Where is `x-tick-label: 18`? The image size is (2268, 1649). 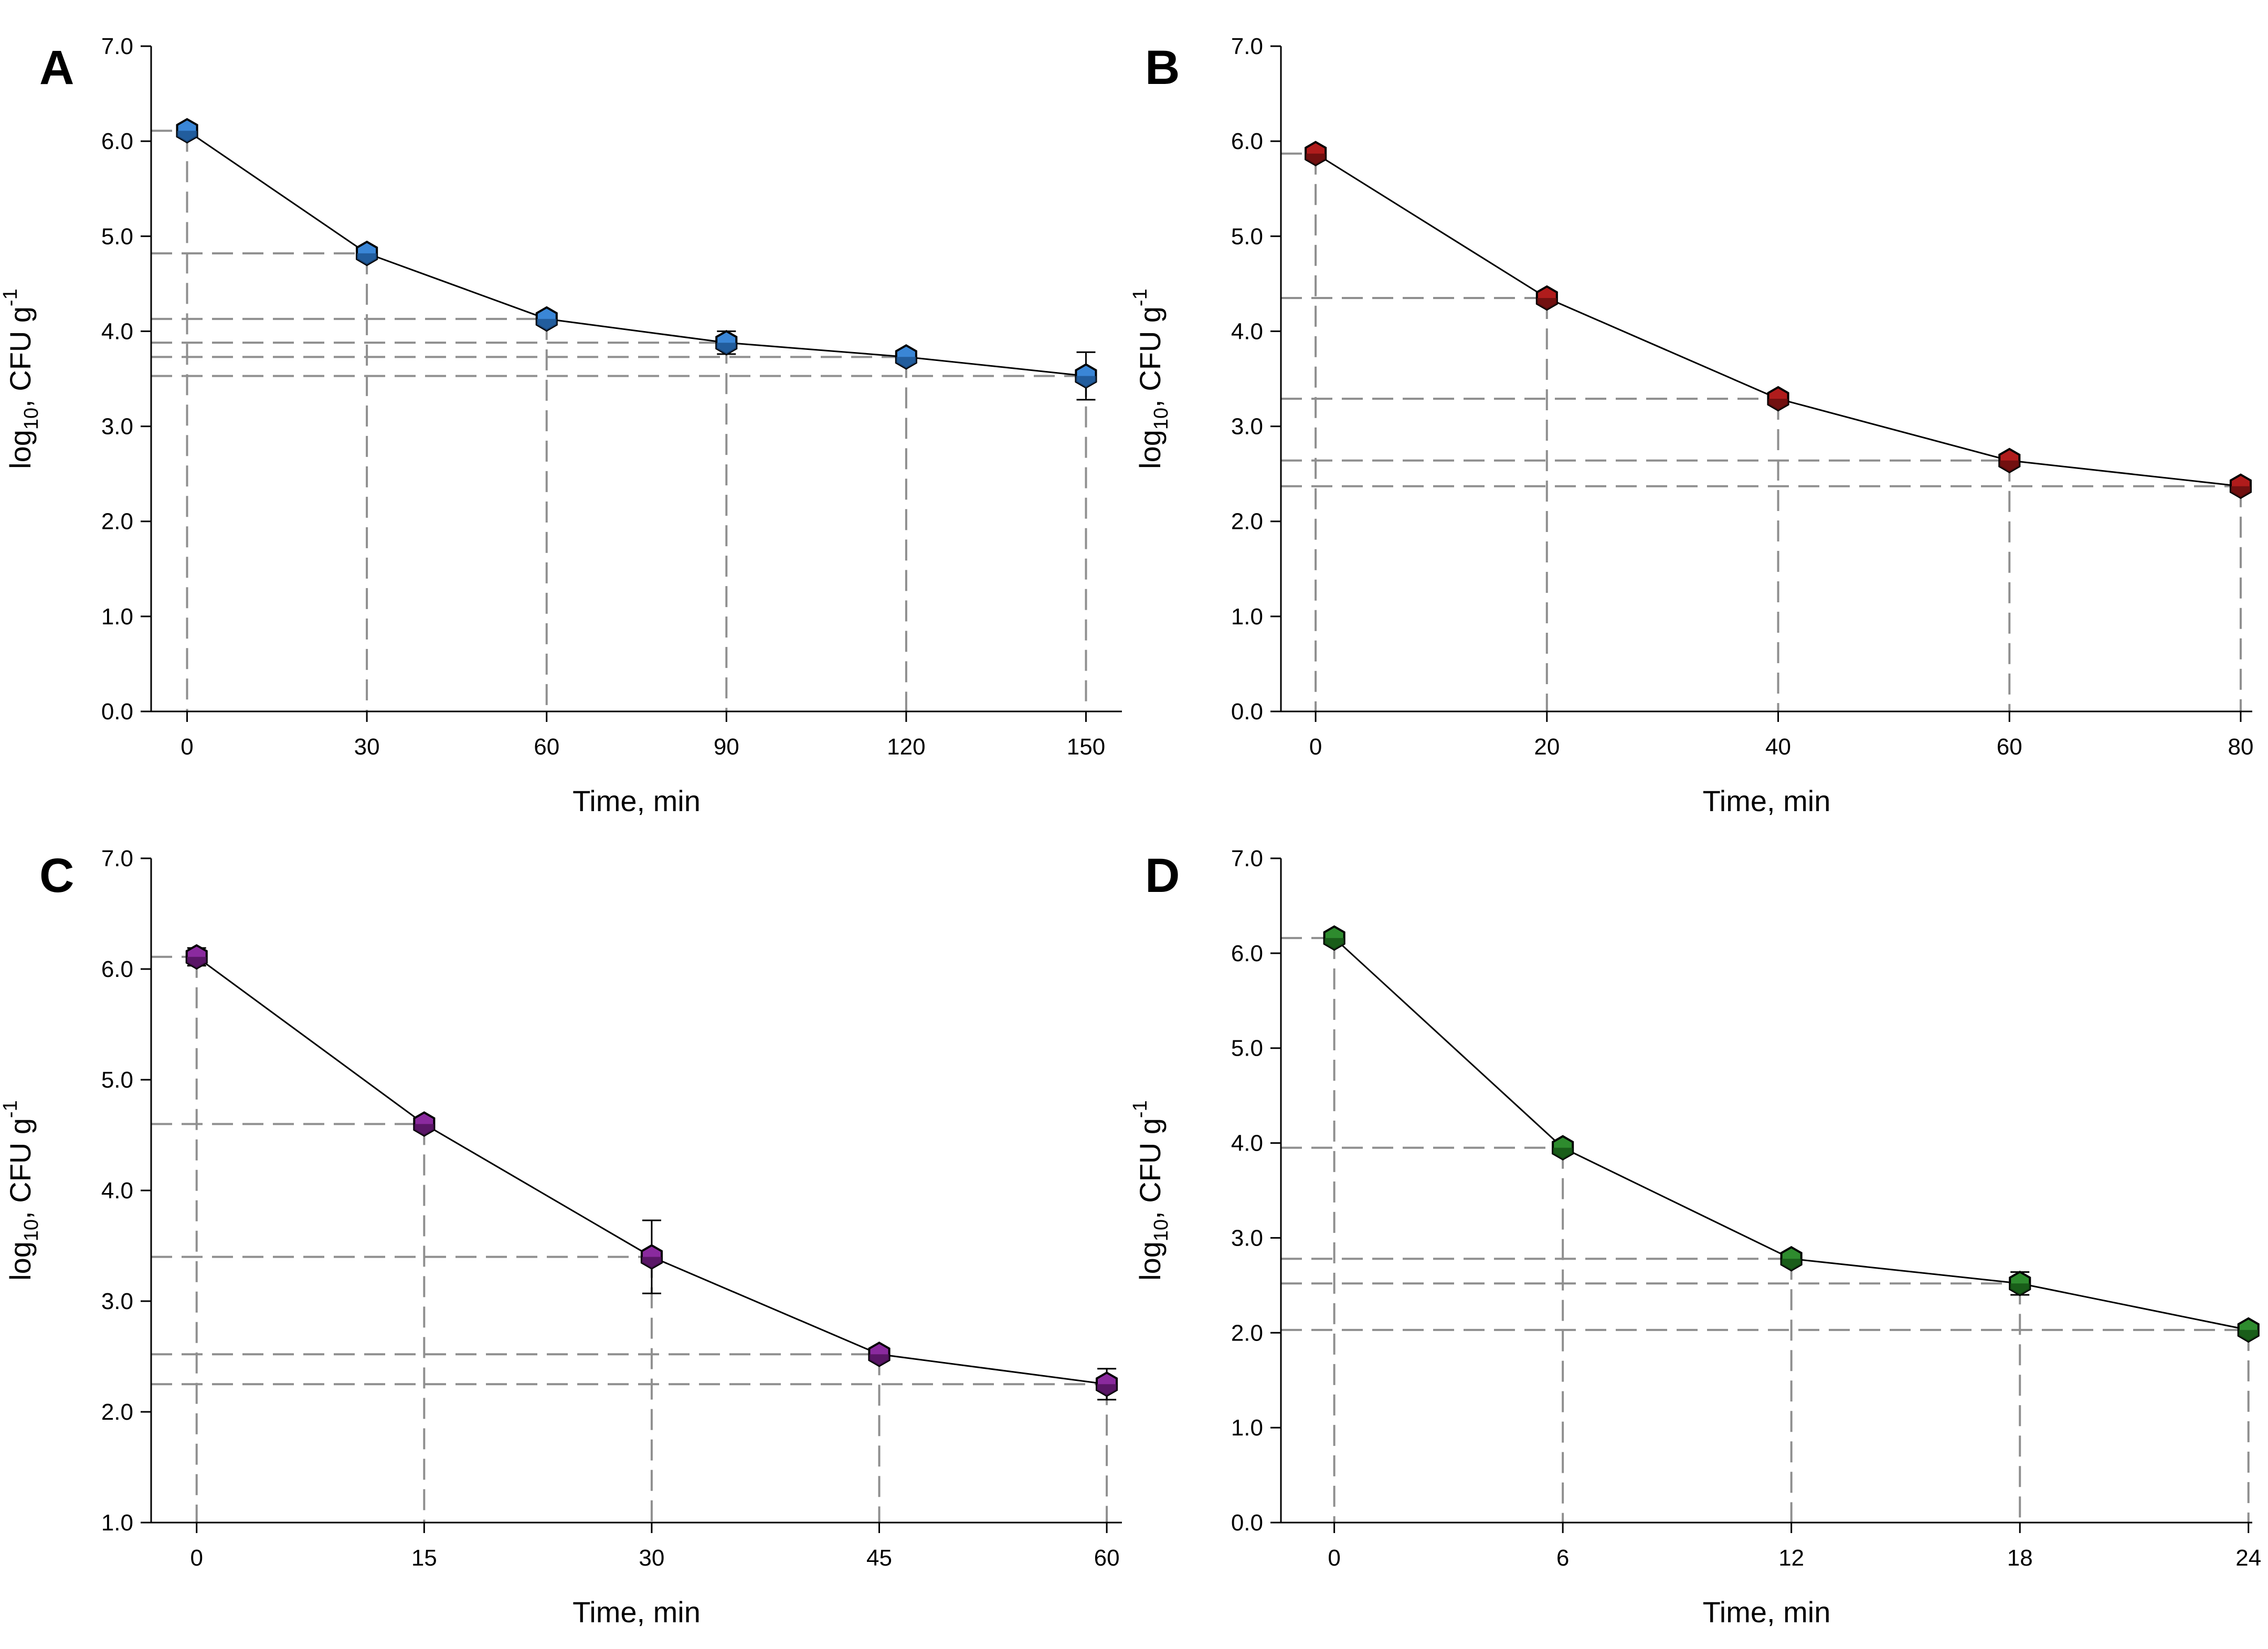 x-tick-label: 18 is located at coordinates (2020, 1558).